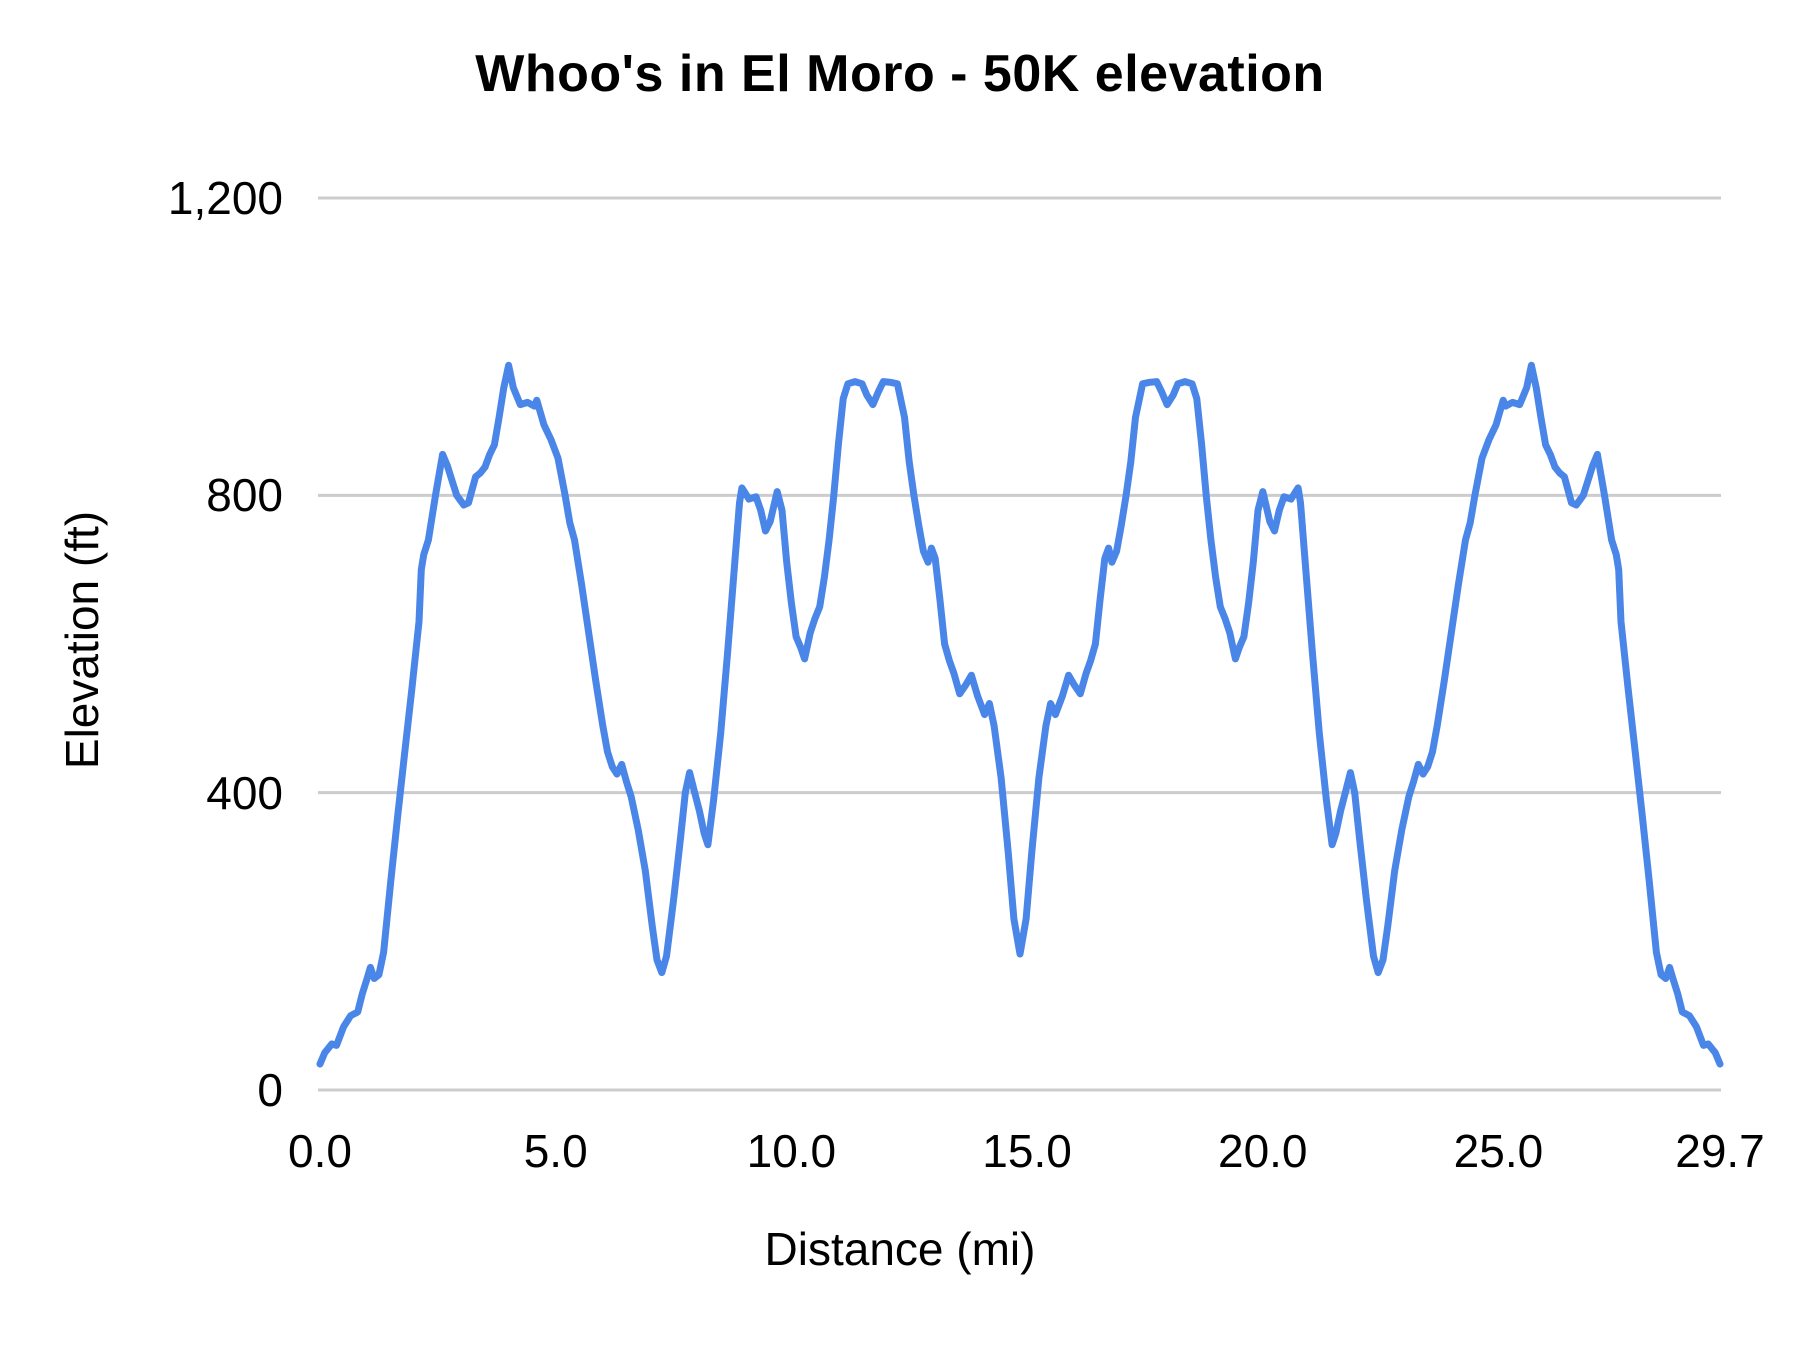 Image resolution: width=1800 pixels, height=1350 pixels. Describe the element at coordinates (270, 1090) in the screenshot. I see `y-tick-0: 0` at that location.